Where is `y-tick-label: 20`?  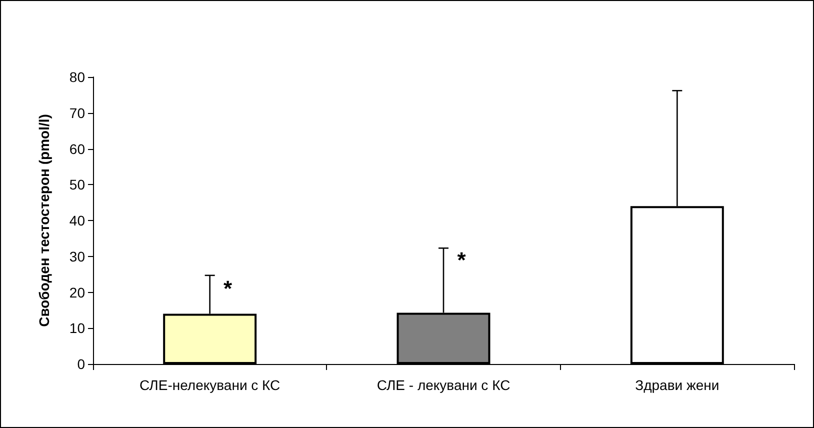
y-tick-label: 20 is located at coordinates (77, 292).